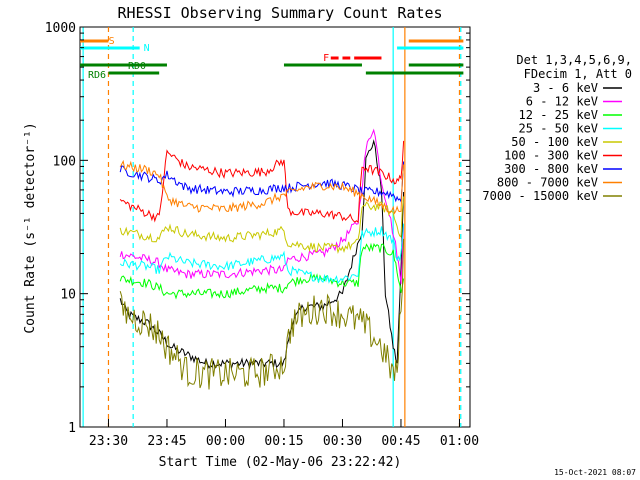  Describe the element at coordinates (30, 227) in the screenshot. I see `y-axis-label: Count Rate (s⁻¹ detector⁻¹)` at that location.